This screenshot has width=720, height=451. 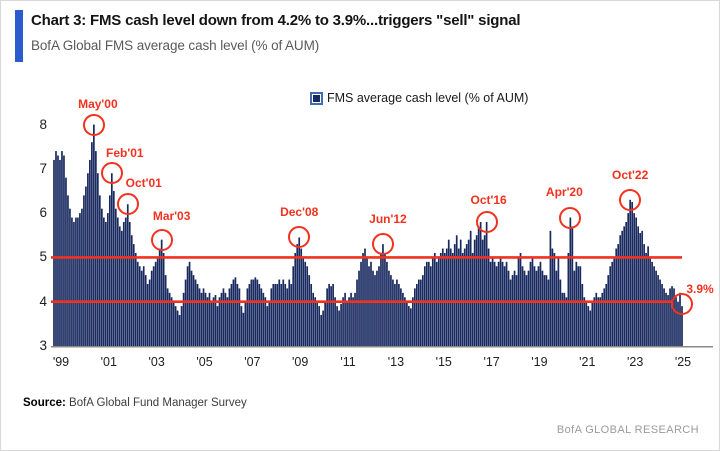 I want to click on y-tick-label: 8, so click(x=43, y=124).